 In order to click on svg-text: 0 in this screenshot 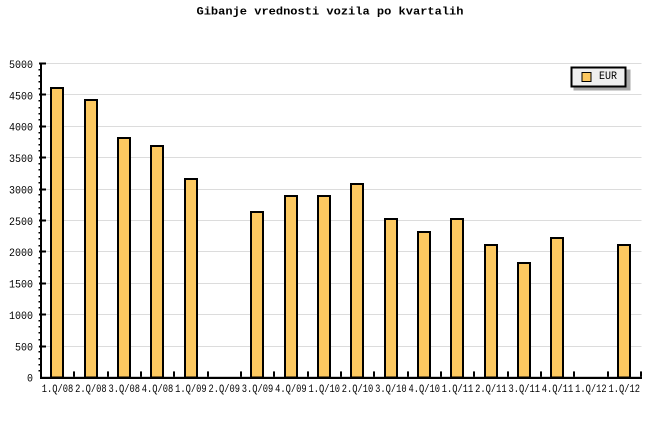, I will do `click(30, 380)`.